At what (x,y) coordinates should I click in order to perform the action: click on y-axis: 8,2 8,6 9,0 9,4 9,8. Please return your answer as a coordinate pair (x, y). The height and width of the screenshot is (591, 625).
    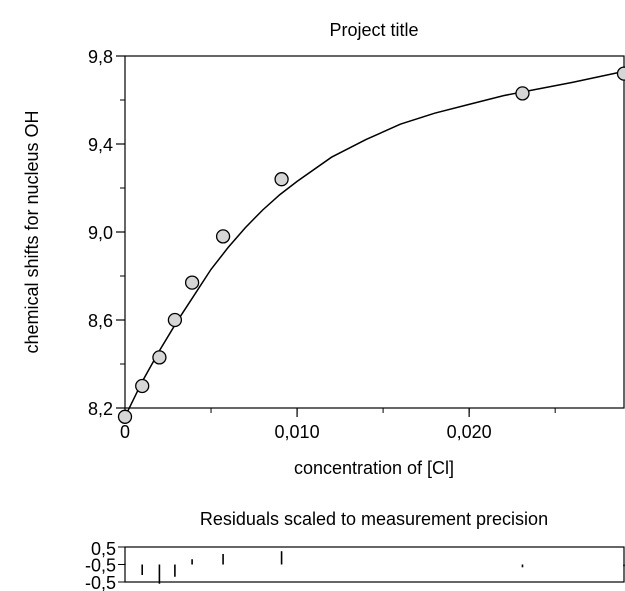
    Looking at the image, I should click on (106, 233).